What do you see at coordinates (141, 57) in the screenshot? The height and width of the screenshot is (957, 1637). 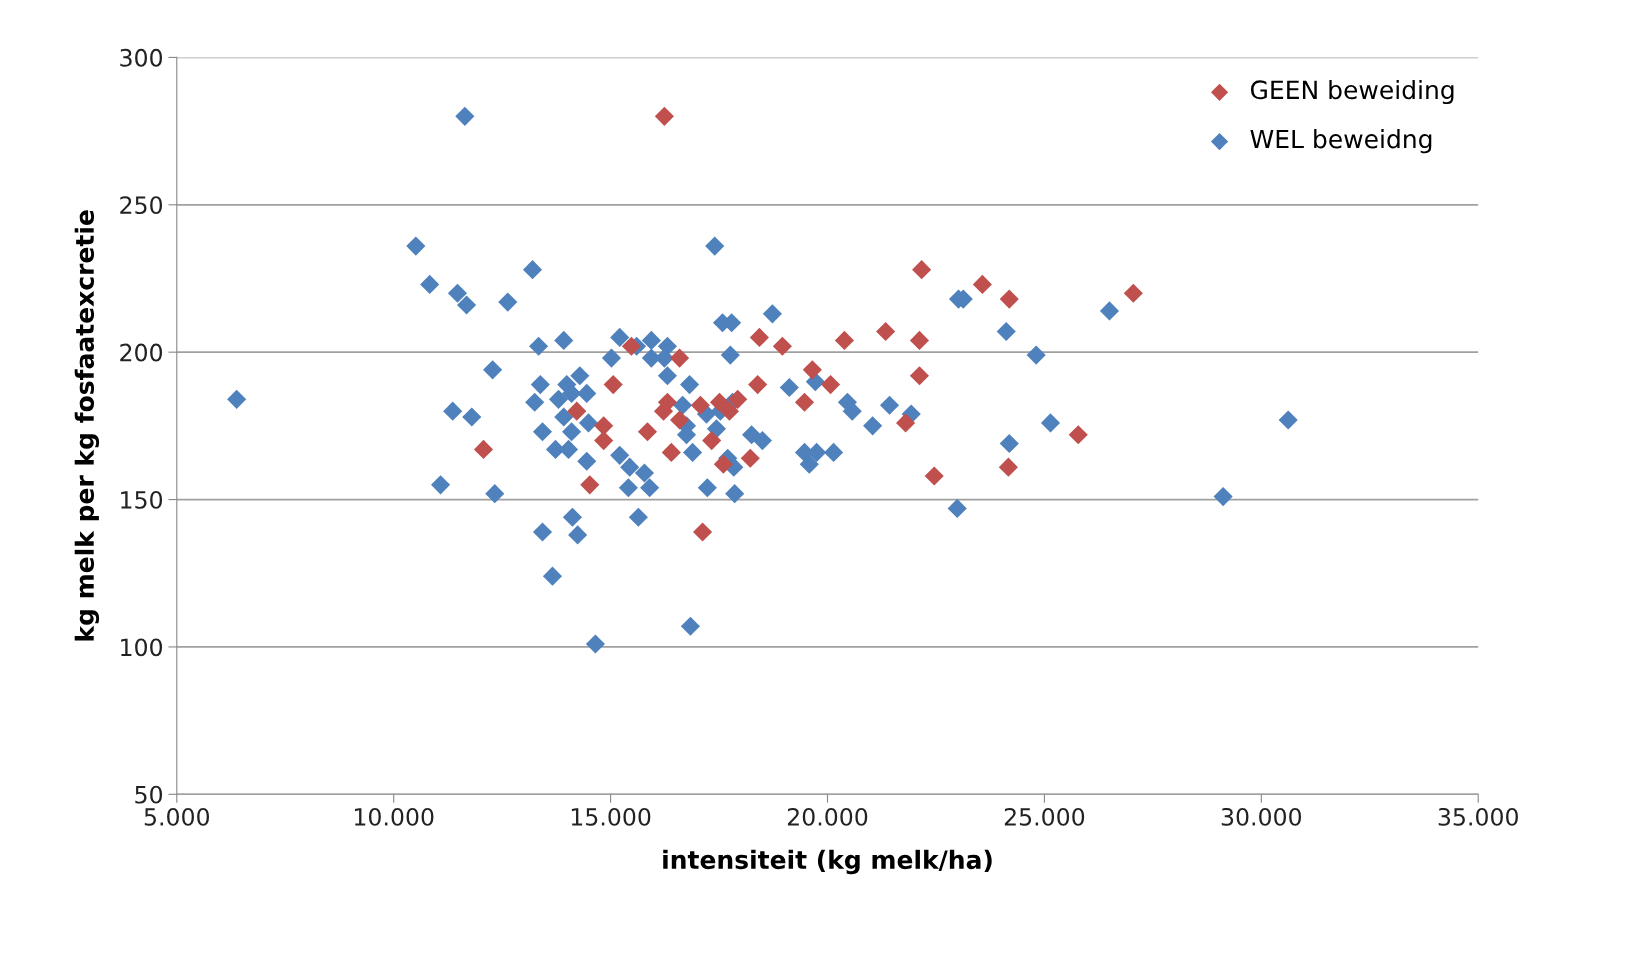 I see `y-tick-label: 300` at bounding box center [141, 57].